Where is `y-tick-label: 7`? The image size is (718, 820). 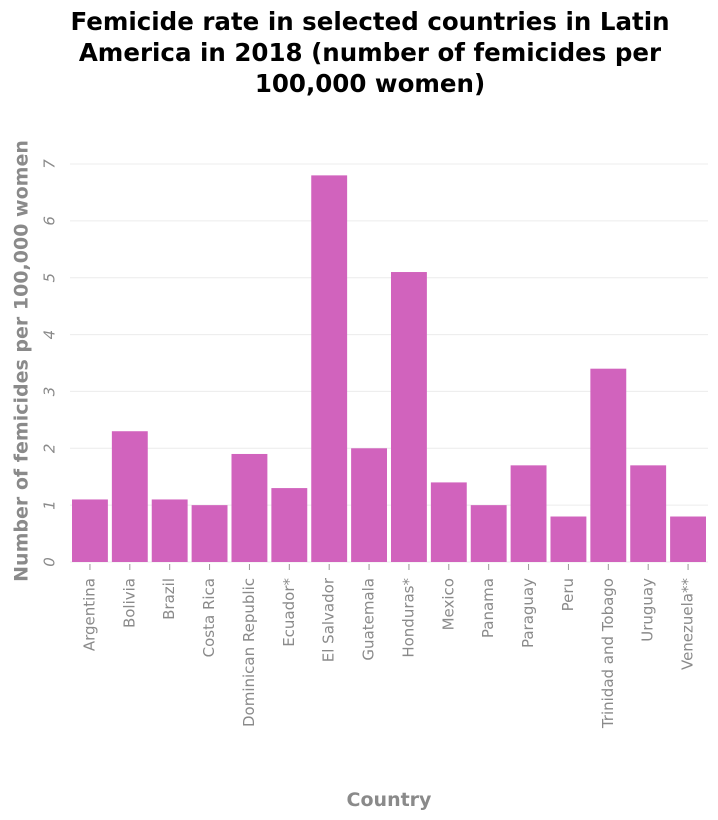 y-tick-label: 7 is located at coordinates (50, 164).